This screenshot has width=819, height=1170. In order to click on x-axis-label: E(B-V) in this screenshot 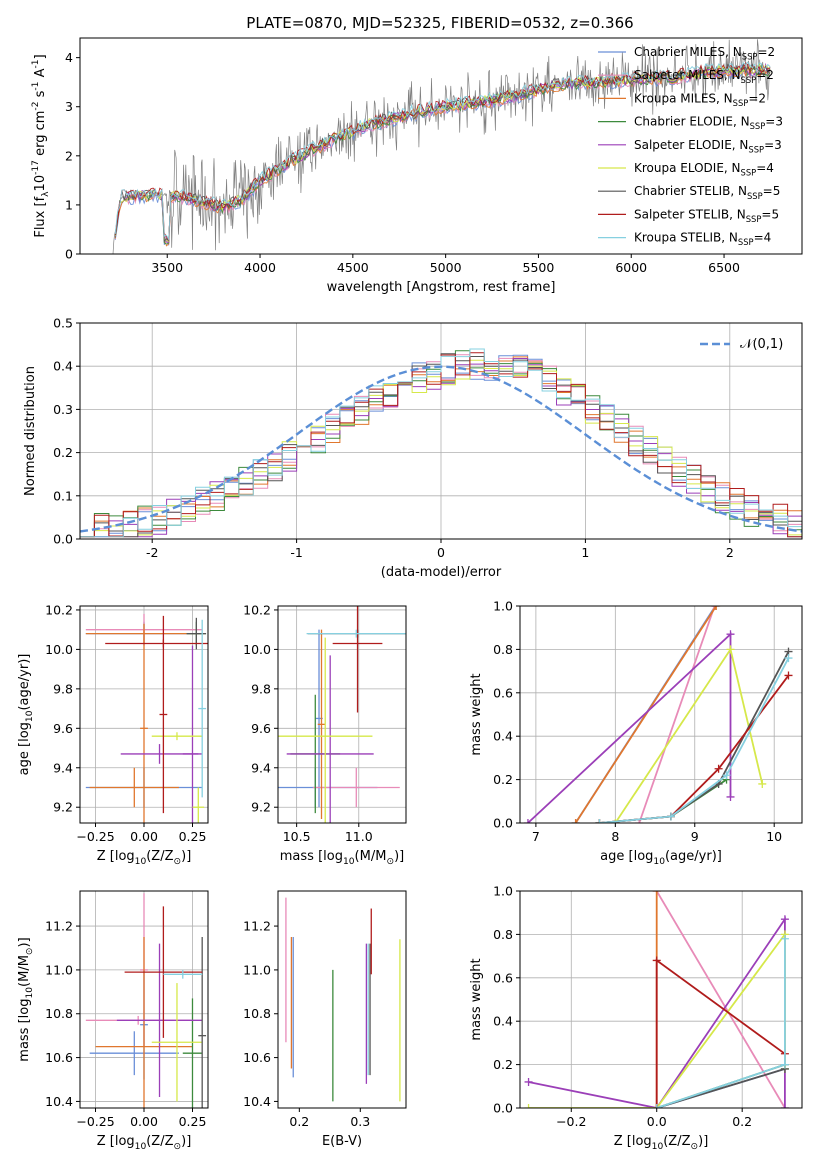, I will do `click(342, 1141)`.